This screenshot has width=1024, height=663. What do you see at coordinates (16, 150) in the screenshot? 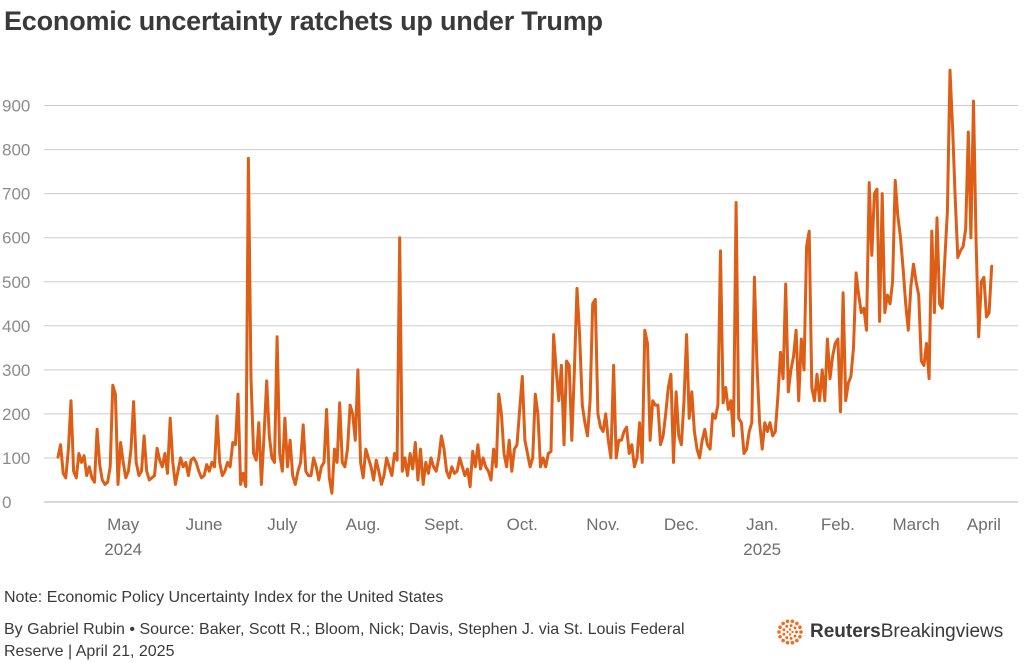
I see `y-tick-label: 800` at bounding box center [16, 150].